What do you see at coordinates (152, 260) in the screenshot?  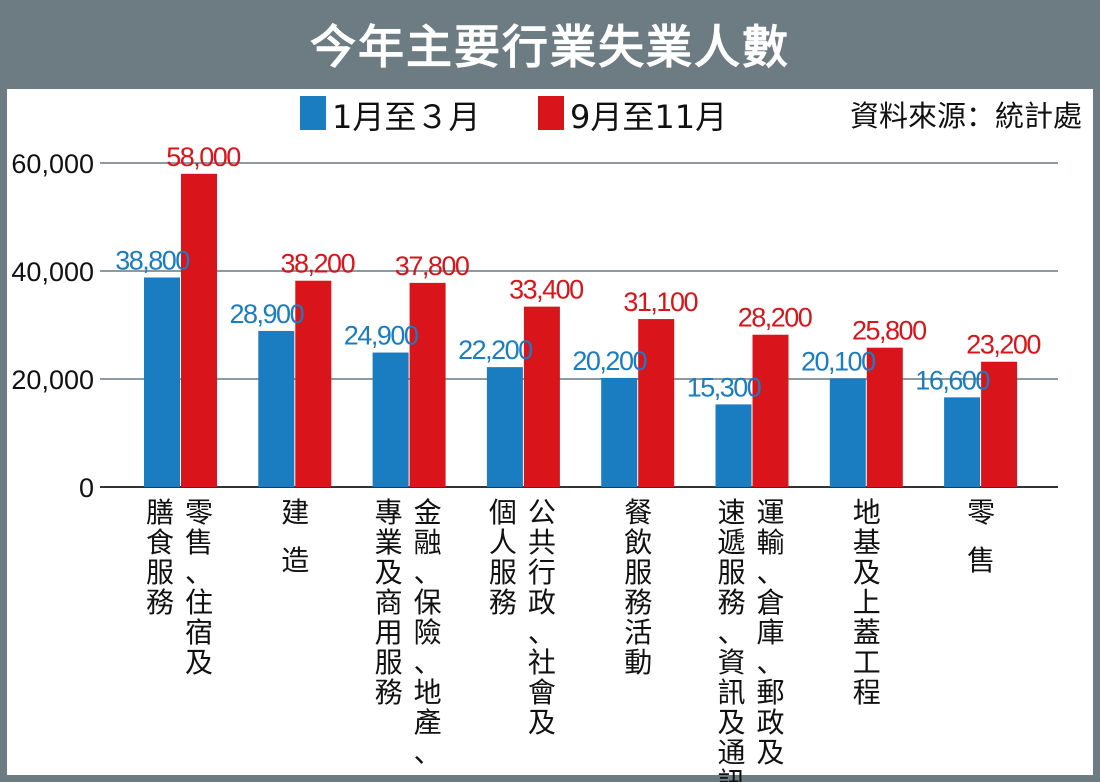 I see `data-label-series-1: 38,800` at bounding box center [152, 260].